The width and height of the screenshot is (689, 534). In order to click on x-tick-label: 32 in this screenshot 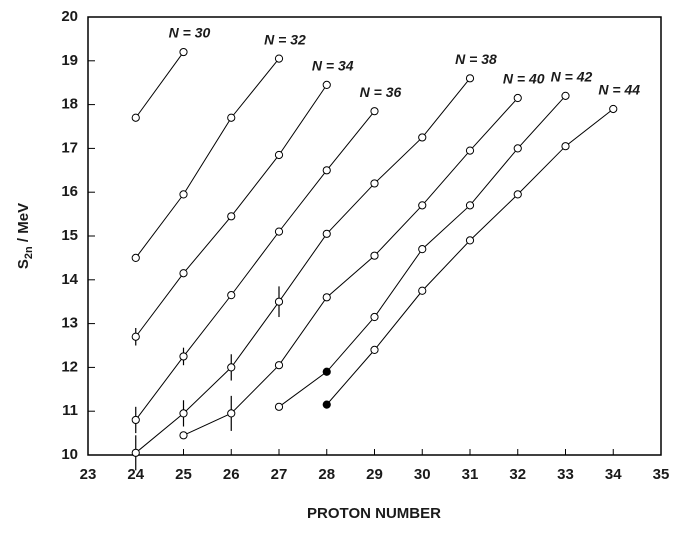, I will do `click(517, 474)`.